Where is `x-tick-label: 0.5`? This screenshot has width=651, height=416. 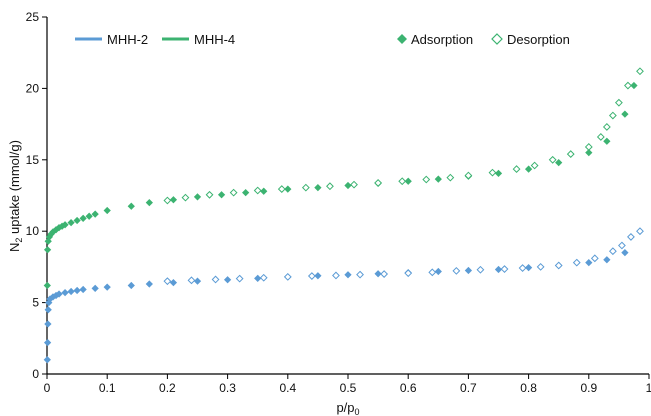
x-tick-label: 0.5 is located at coordinates (348, 388).